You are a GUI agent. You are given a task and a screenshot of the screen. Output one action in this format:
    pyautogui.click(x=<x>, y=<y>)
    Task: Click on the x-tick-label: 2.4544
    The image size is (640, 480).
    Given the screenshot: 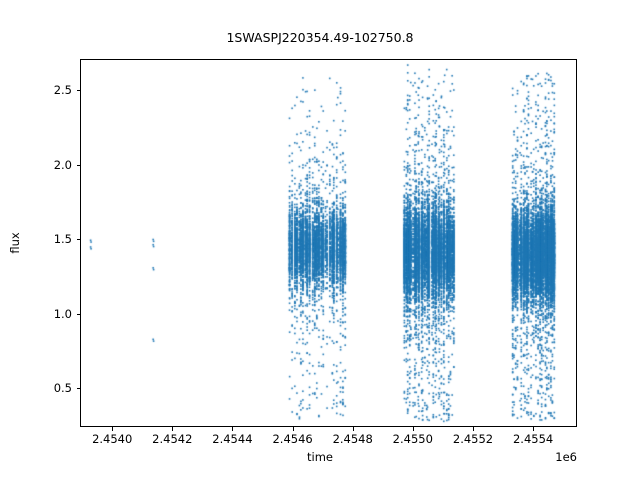 What is the action you would take?
    pyautogui.click(x=232, y=439)
    